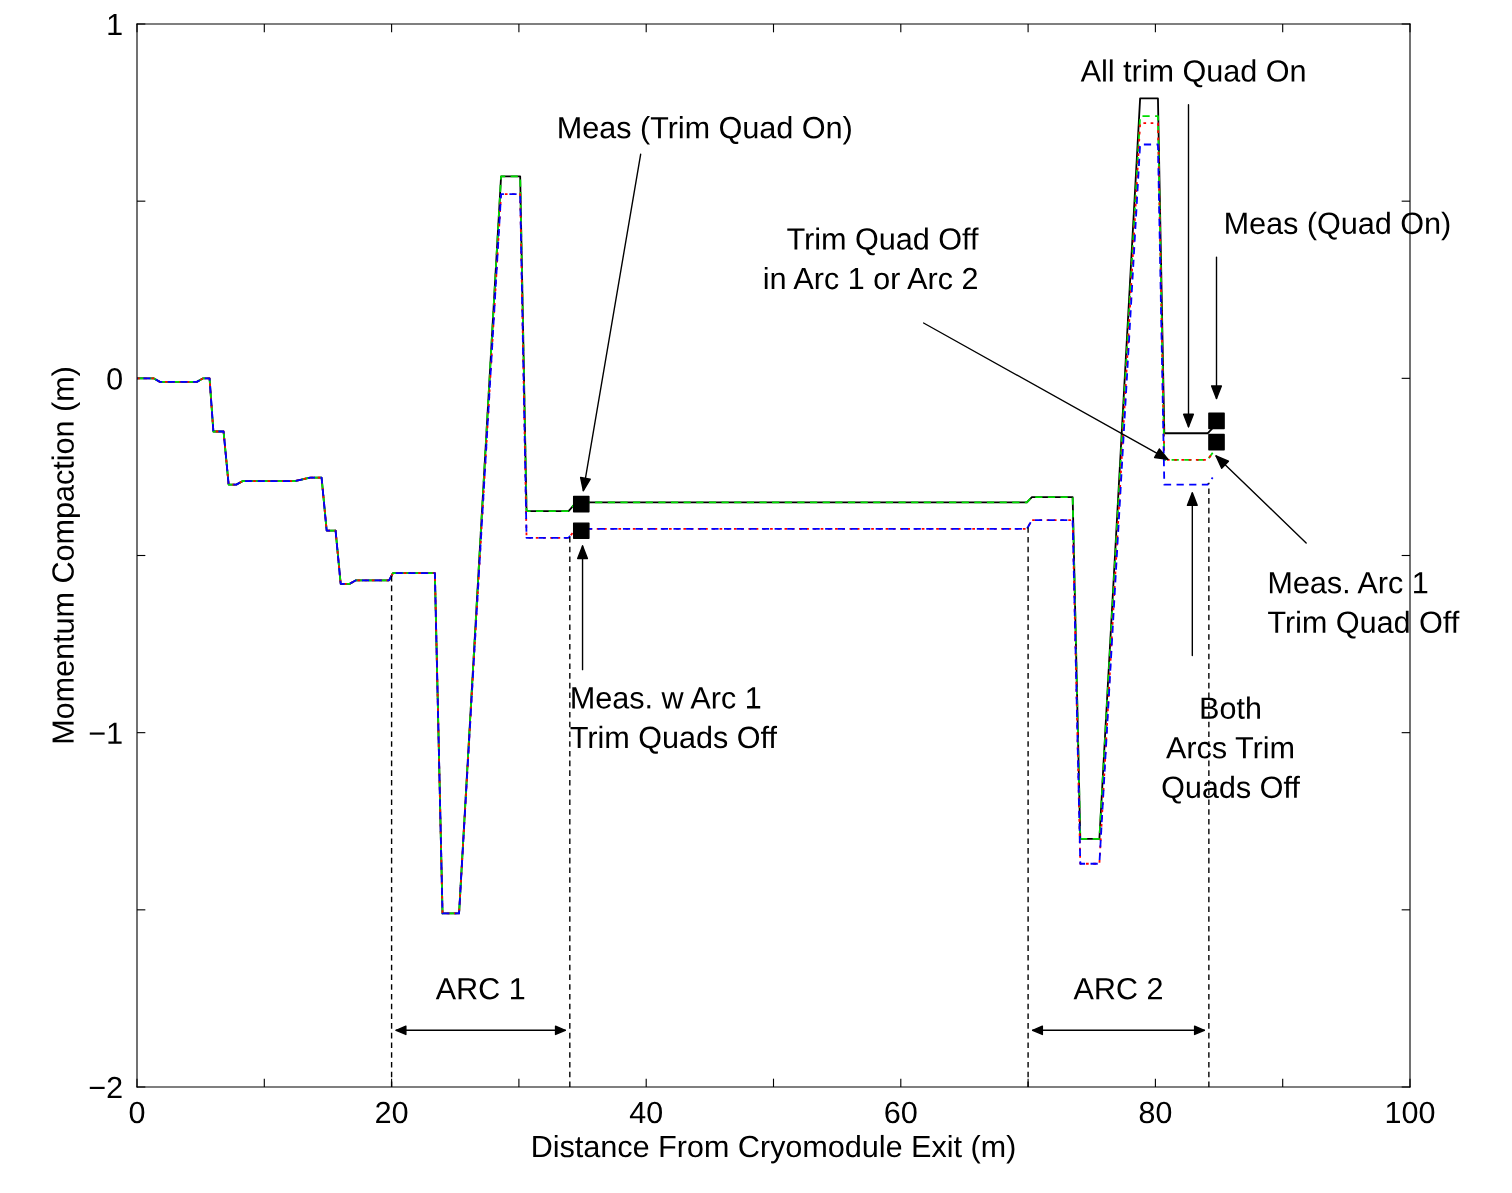  What do you see at coordinates (1192, 73) in the screenshot?
I see `annotation: All trim Quad On` at bounding box center [1192, 73].